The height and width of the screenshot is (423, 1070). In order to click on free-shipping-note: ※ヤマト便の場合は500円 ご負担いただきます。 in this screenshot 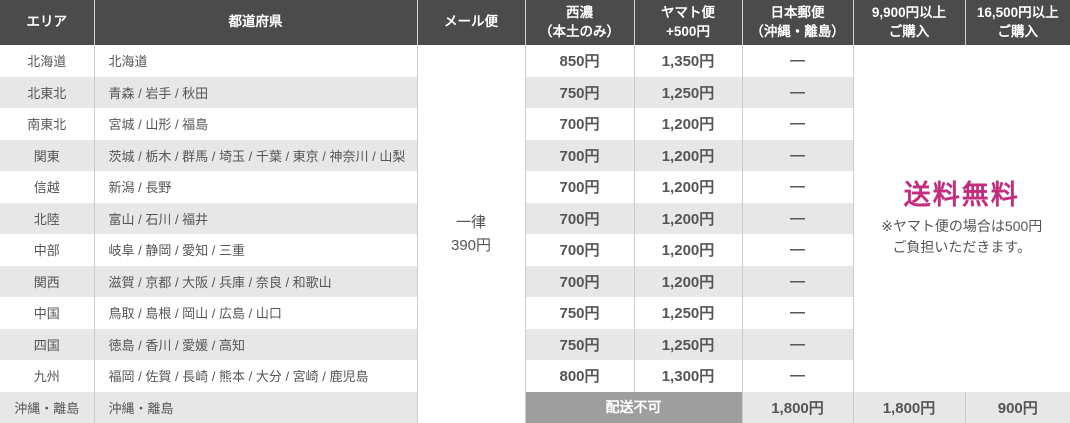, I will do `click(962, 237)`.